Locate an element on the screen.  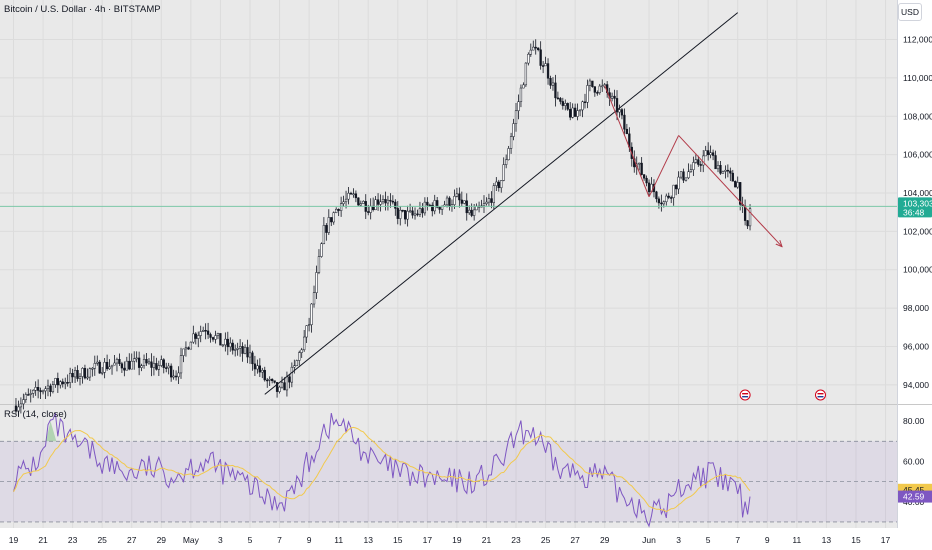
time-tick-label: 13 is located at coordinates (827, 540).